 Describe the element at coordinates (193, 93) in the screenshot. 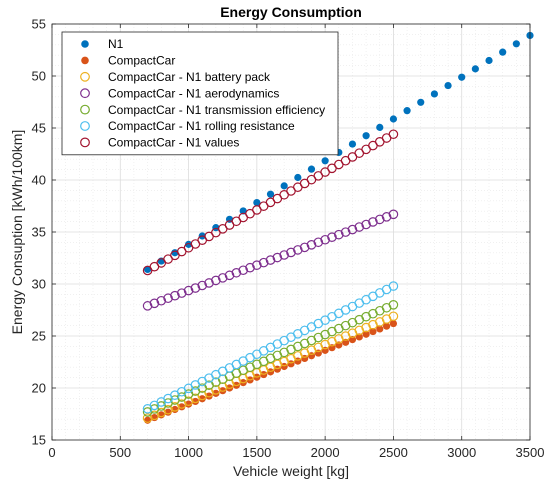

I see `legend-label: CompactCar - N1 aerodynamics` at that location.